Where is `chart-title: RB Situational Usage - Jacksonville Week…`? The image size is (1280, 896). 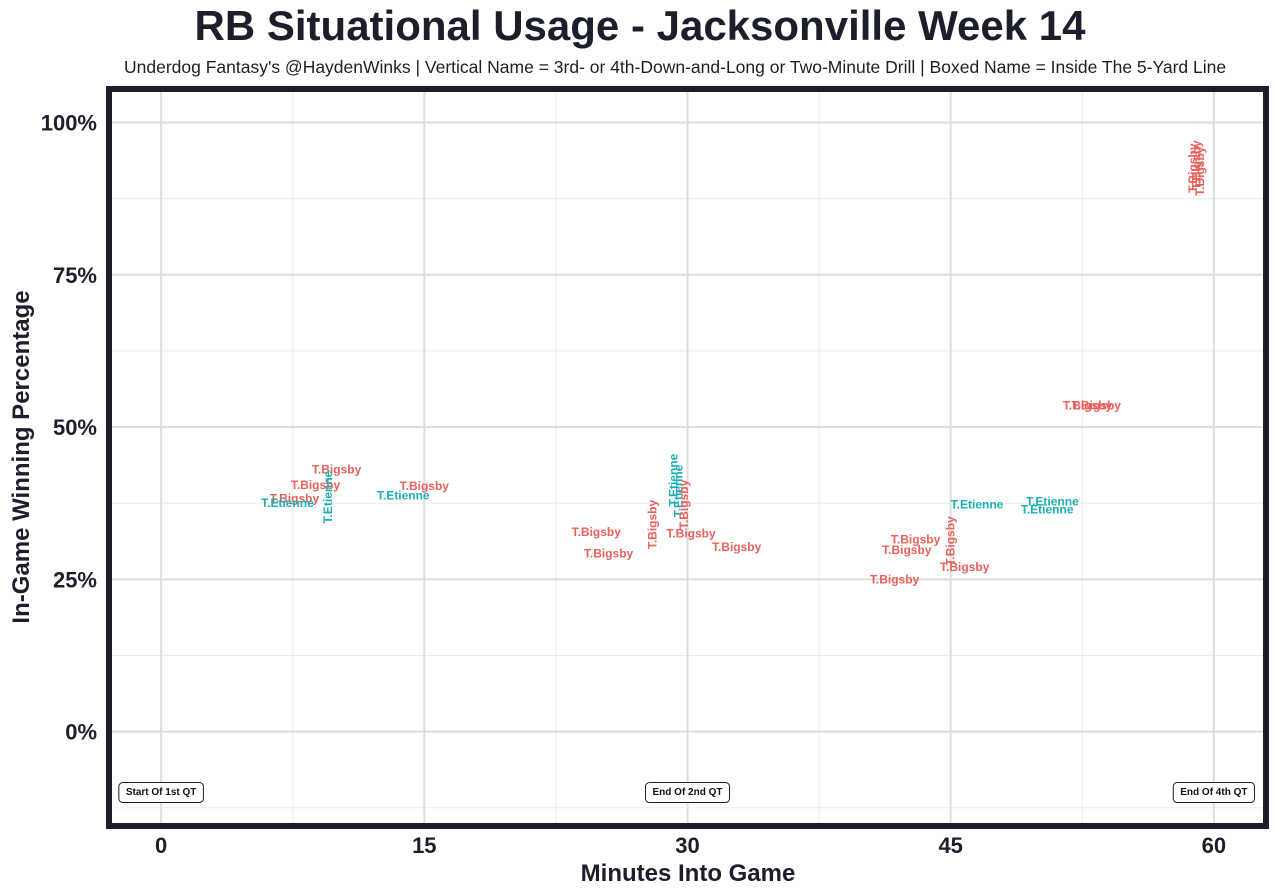 chart-title: RB Situational Usage - Jacksonville Week… is located at coordinates (640, 25).